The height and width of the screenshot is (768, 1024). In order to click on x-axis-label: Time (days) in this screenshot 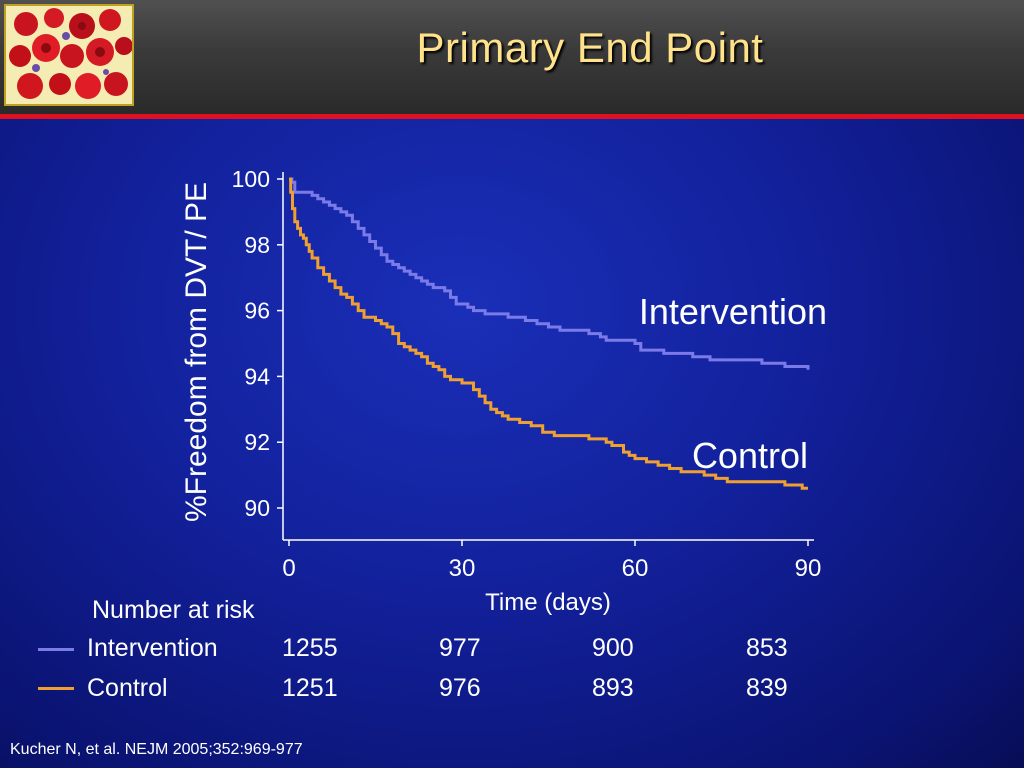, I will do `click(548, 602)`.